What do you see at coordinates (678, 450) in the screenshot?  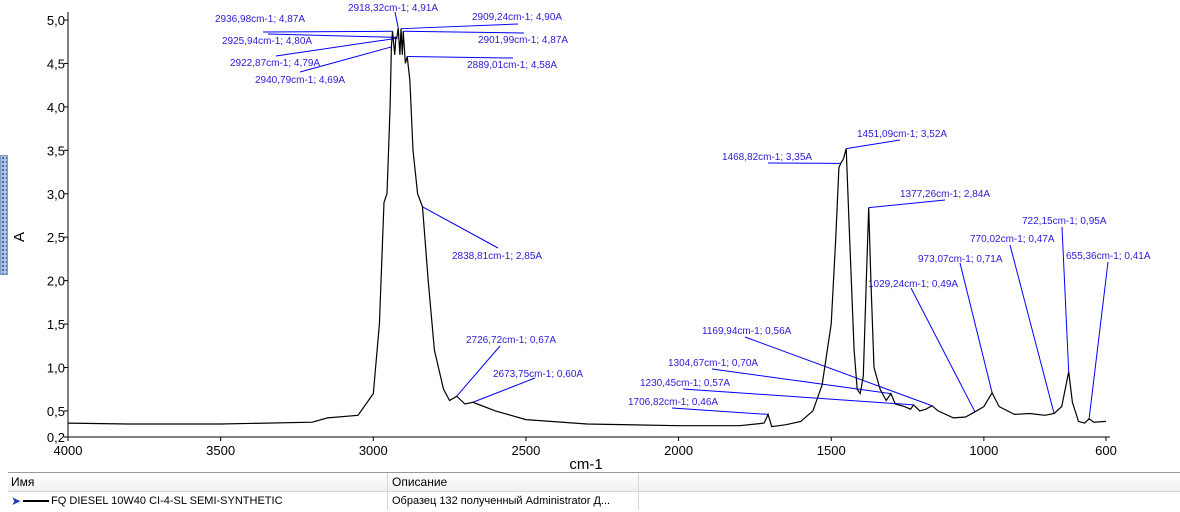 I see `x-tick-label: 2000` at bounding box center [678, 450].